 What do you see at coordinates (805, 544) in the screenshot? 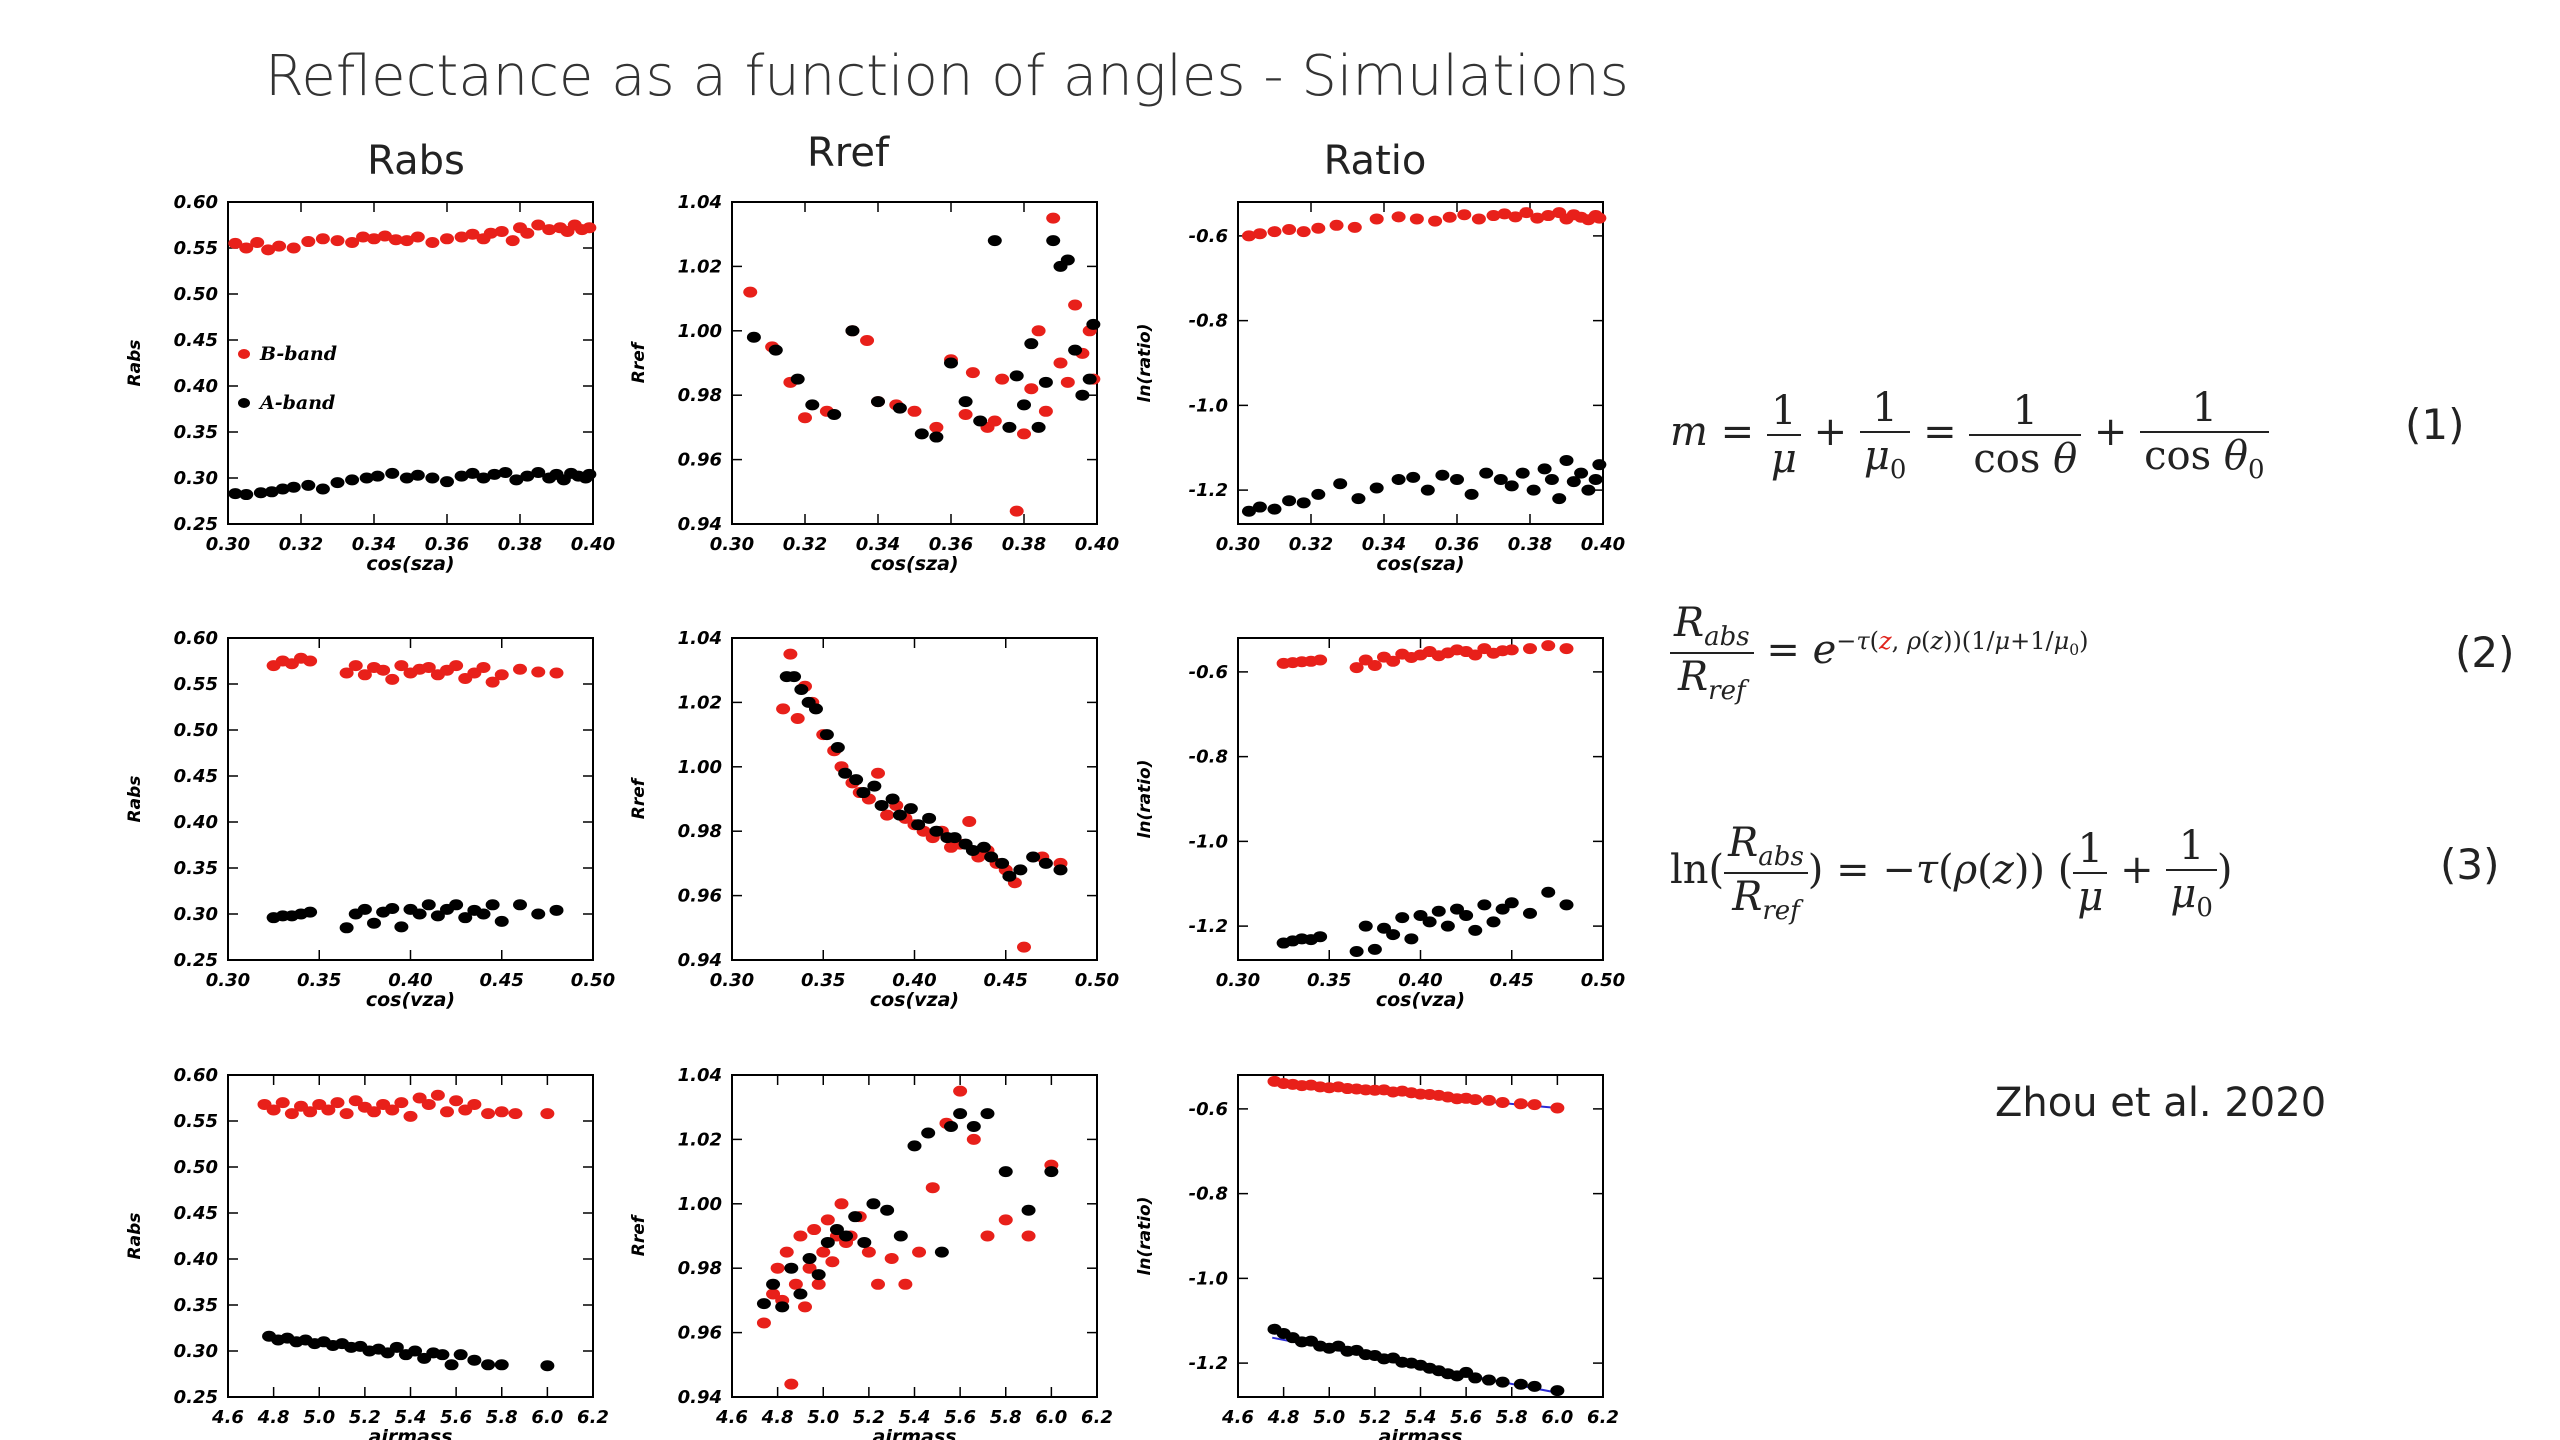
I see `x-tick-label: 0.32` at bounding box center [805, 544].